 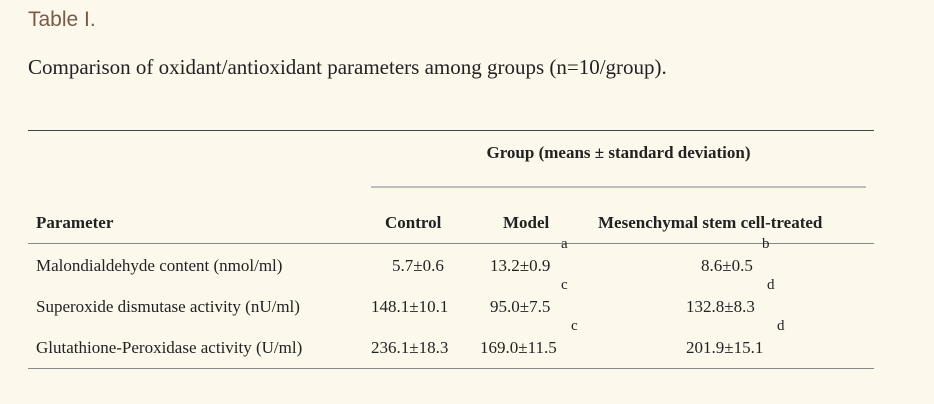 What do you see at coordinates (451, 243) in the screenshot?
I see `header-rule` at bounding box center [451, 243].